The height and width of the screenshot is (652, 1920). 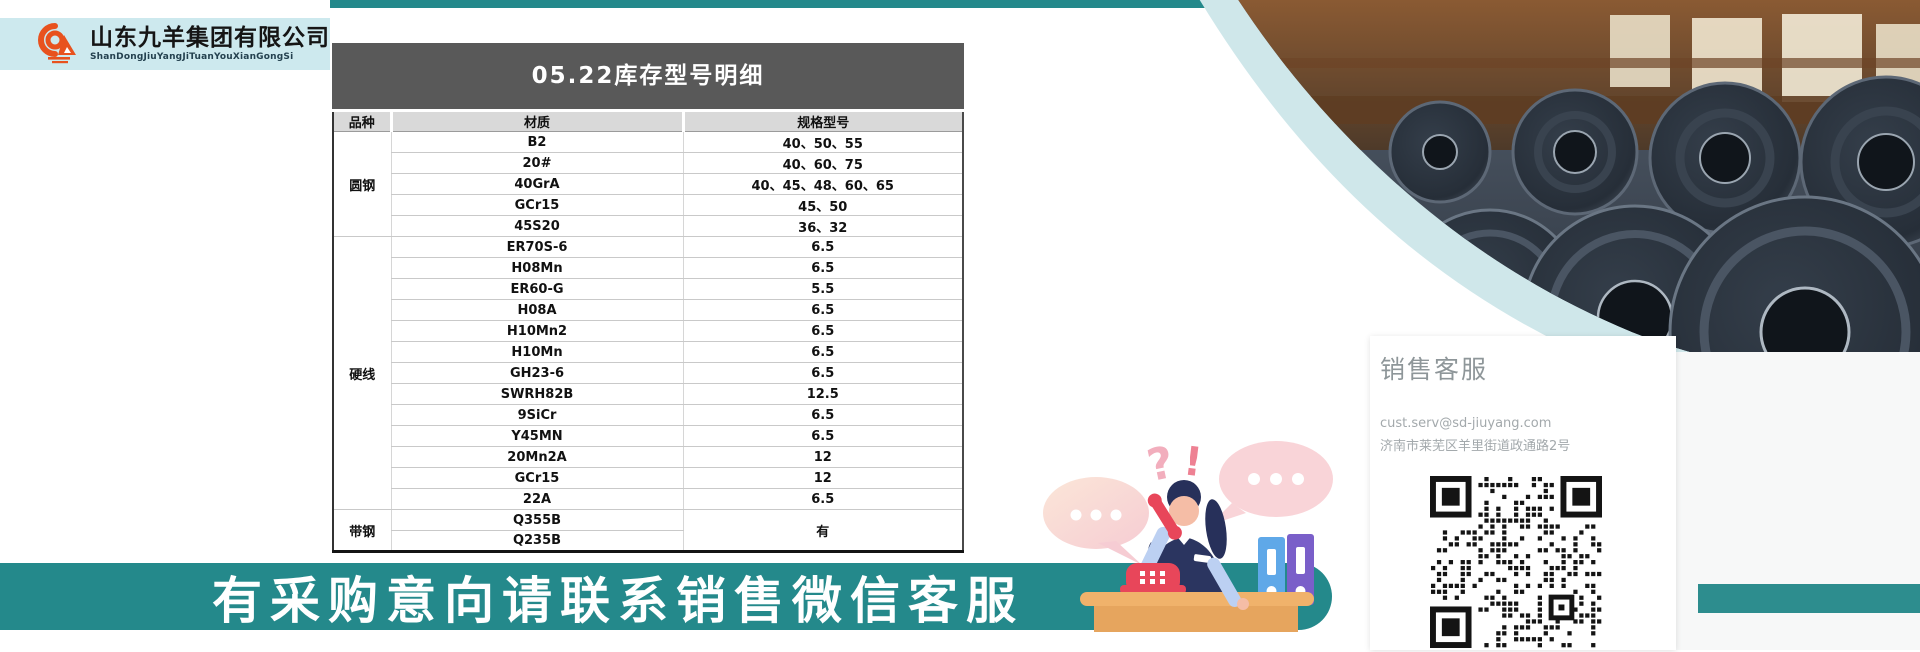 I want to click on material-cell: 20Mn2A, so click(x=536, y=457).